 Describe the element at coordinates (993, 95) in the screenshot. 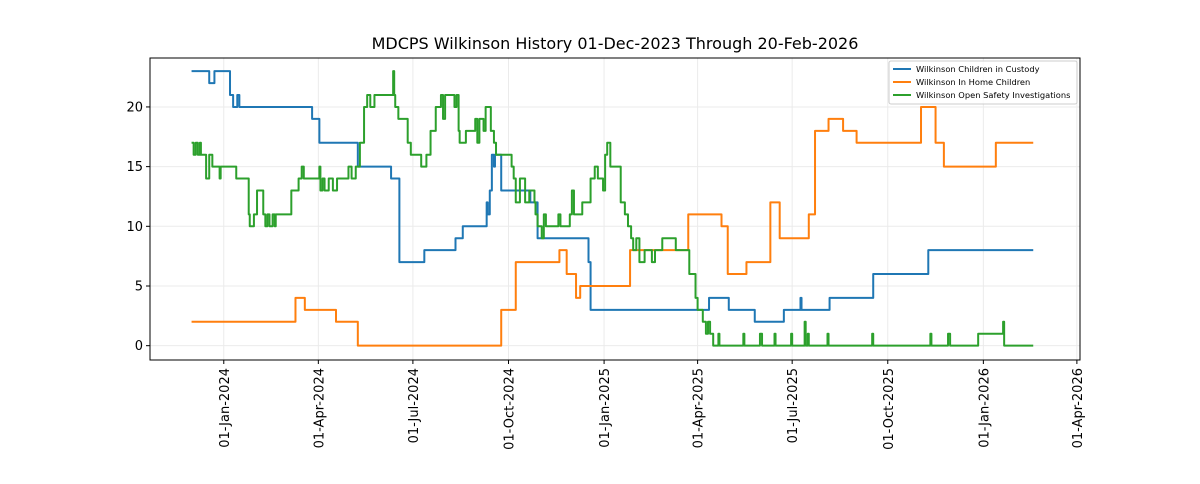

I see `legend-label: Wilkinson Open Safety Investigations` at that location.